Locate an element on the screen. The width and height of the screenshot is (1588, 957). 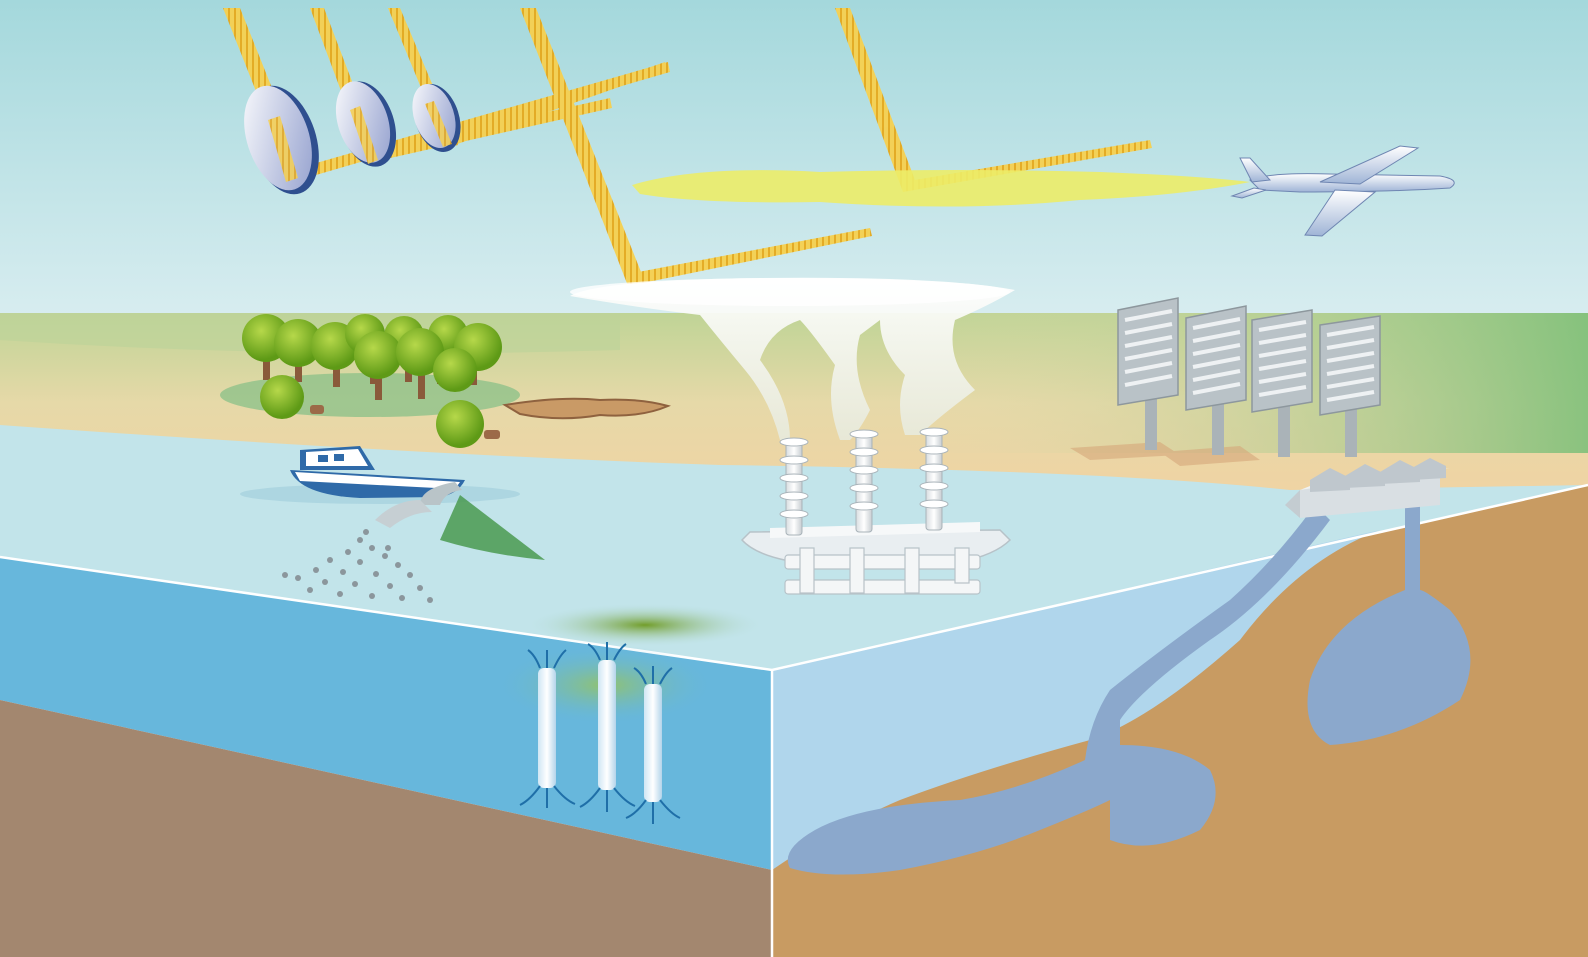
air-capture-units is located at coordinates (1225, 381).